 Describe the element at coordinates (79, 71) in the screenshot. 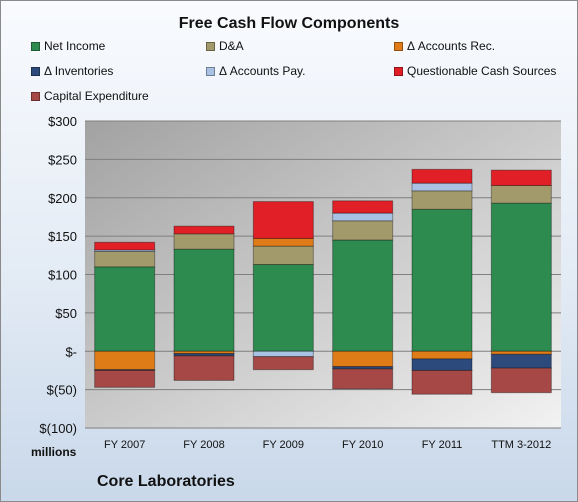

I see `legend-label: Δ Inventories` at that location.